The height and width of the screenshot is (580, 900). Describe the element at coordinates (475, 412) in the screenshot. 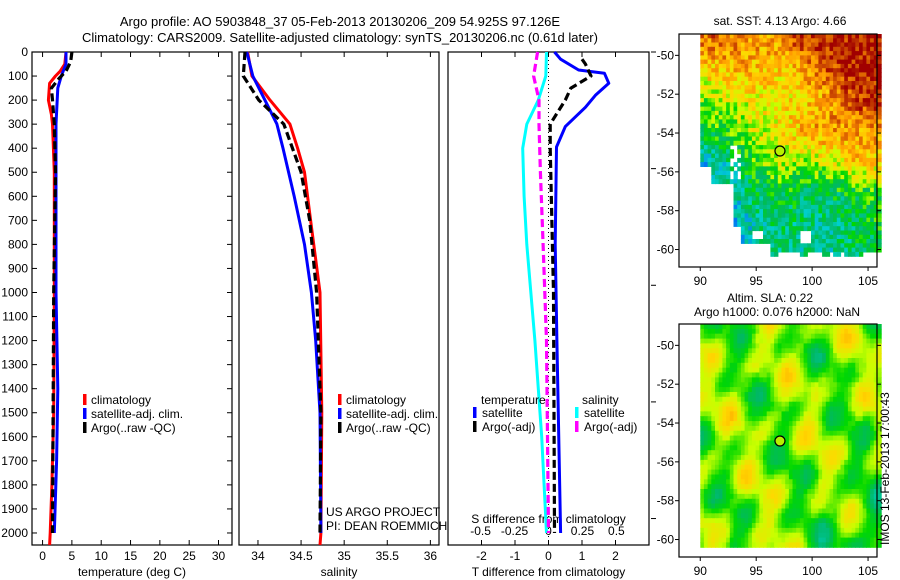

I see `legend-swatch` at that location.